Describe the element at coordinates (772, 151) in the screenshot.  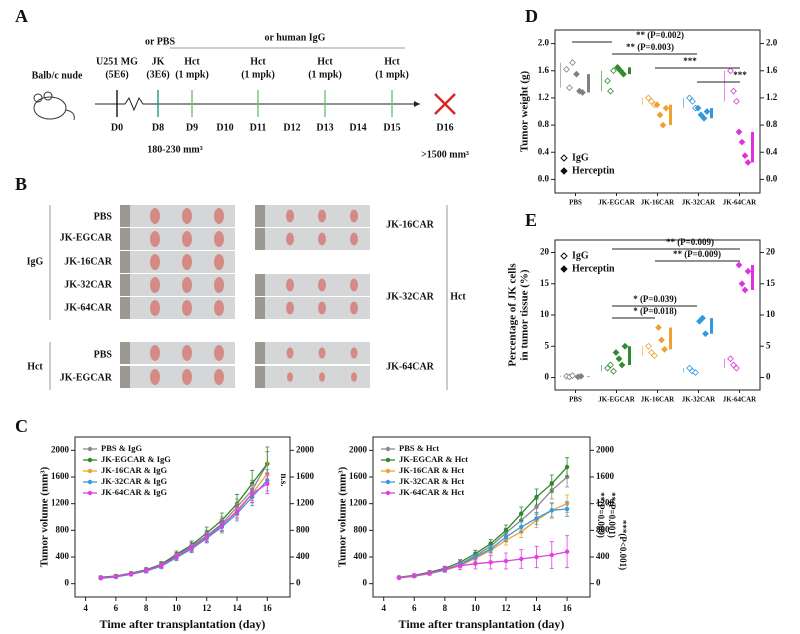
I see `y2-tick-label: 0.4` at that location.